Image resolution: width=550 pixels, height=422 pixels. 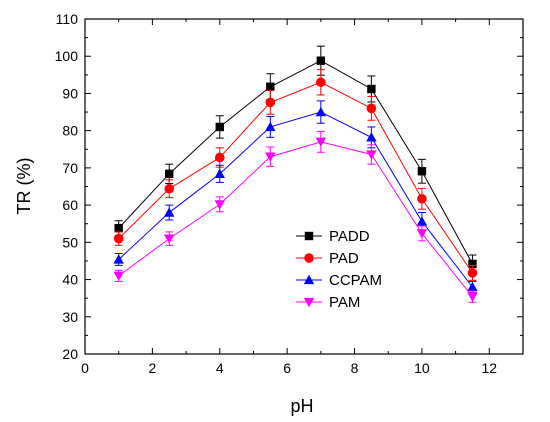 I want to click on x-tick-label: 10, so click(x=422, y=368).